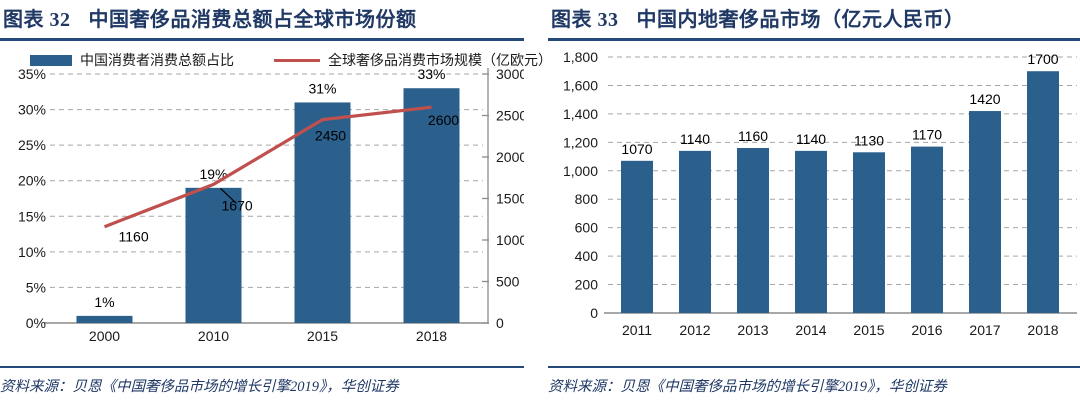 The image size is (1080, 411). Describe the element at coordinates (800, 20) in the screenshot. I see `figure-33-title-text: 中国内地奢侈品市场（亿元人民币）` at that location.